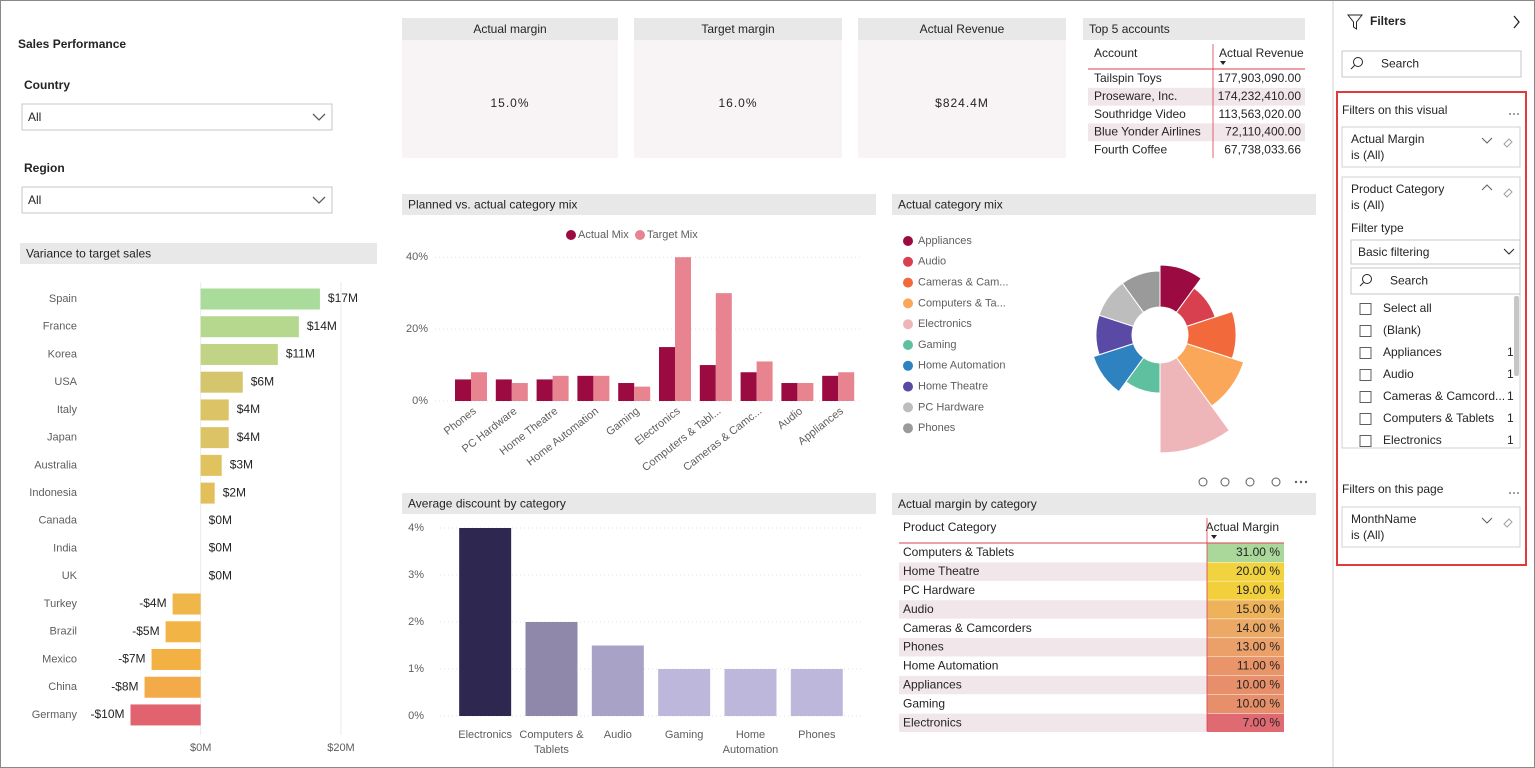  Describe the element at coordinates (961, 366) in the screenshot. I see `legend-label: Home Automation` at that location.